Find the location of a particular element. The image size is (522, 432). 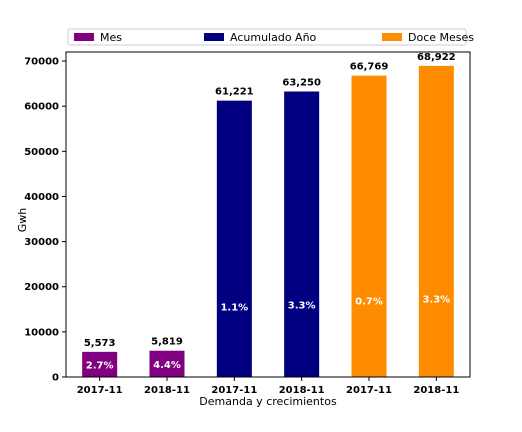

value-label: 66,769 is located at coordinates (369, 67).